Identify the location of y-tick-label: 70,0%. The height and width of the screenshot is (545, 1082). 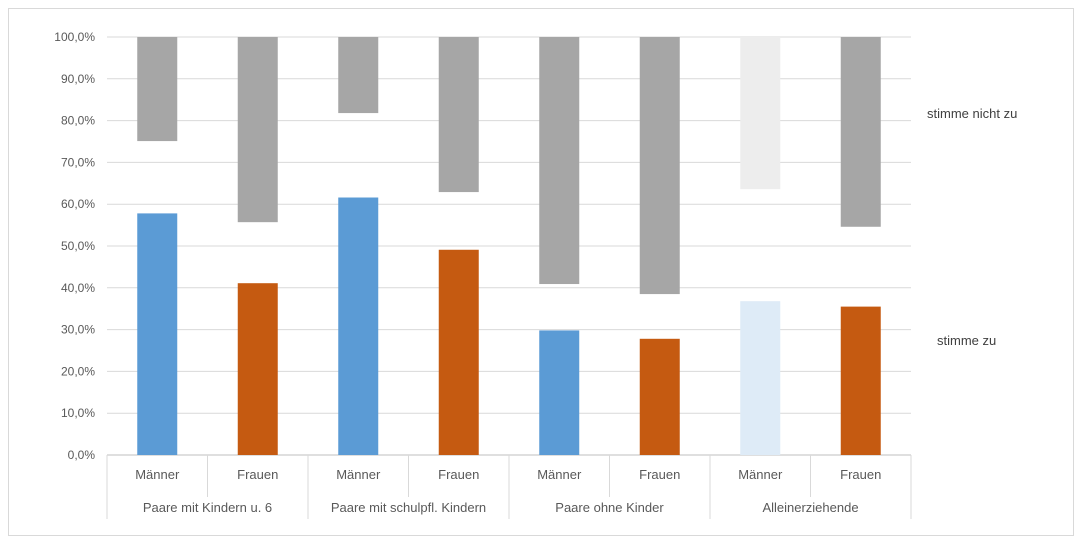
(78, 162).